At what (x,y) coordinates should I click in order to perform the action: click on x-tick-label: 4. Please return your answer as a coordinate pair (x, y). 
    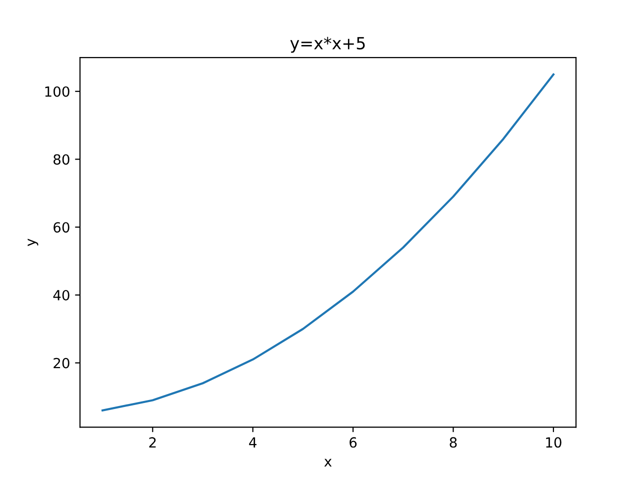
    Looking at the image, I should click on (252, 442).